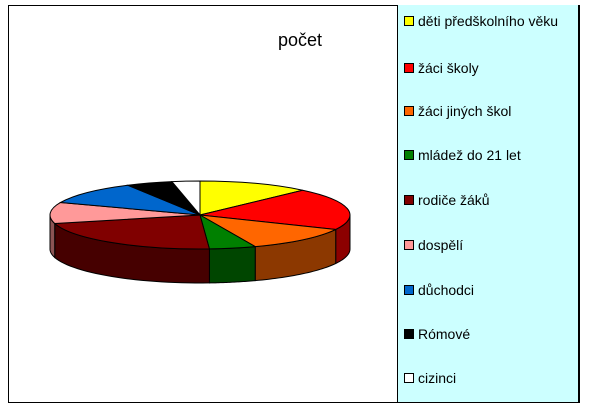  What do you see at coordinates (490, 68) in the screenshot?
I see `legend-item: žáci školy` at bounding box center [490, 68].